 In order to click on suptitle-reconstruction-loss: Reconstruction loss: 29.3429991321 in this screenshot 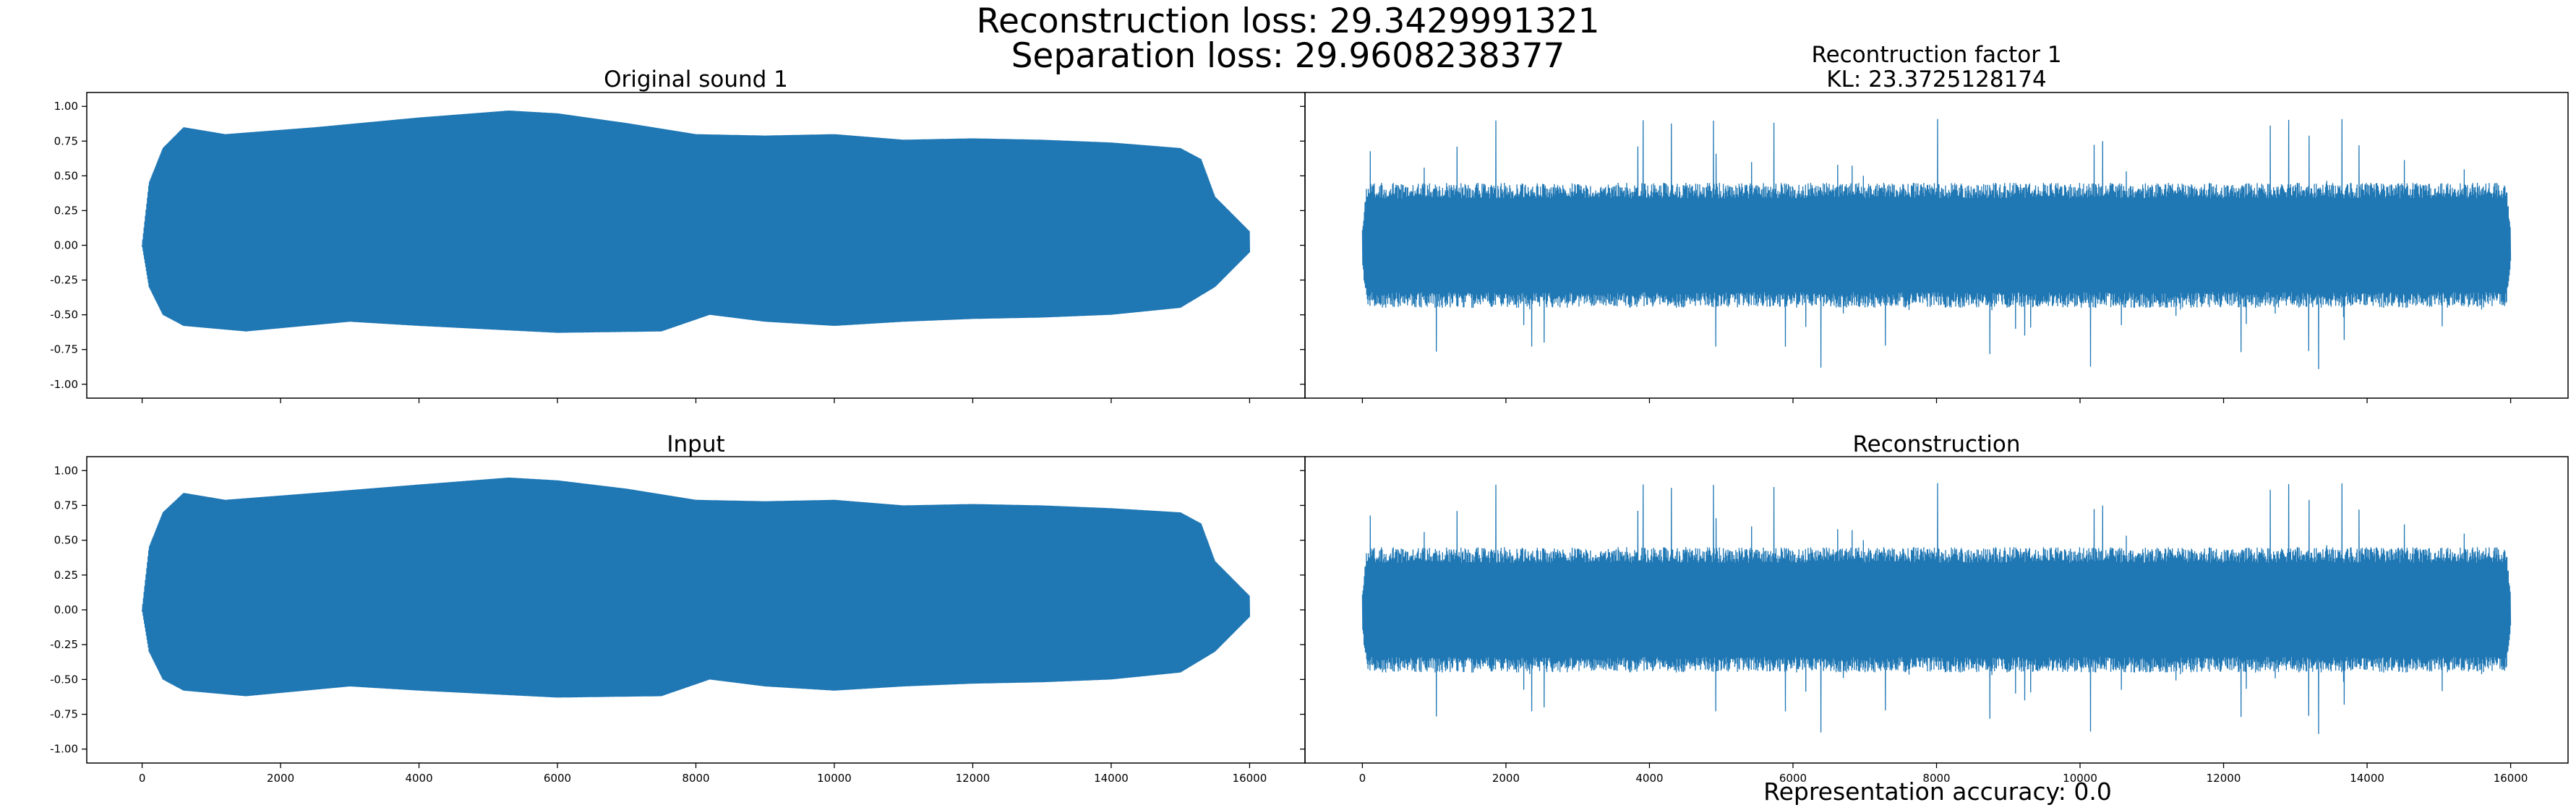, I will do `click(1288, 21)`.